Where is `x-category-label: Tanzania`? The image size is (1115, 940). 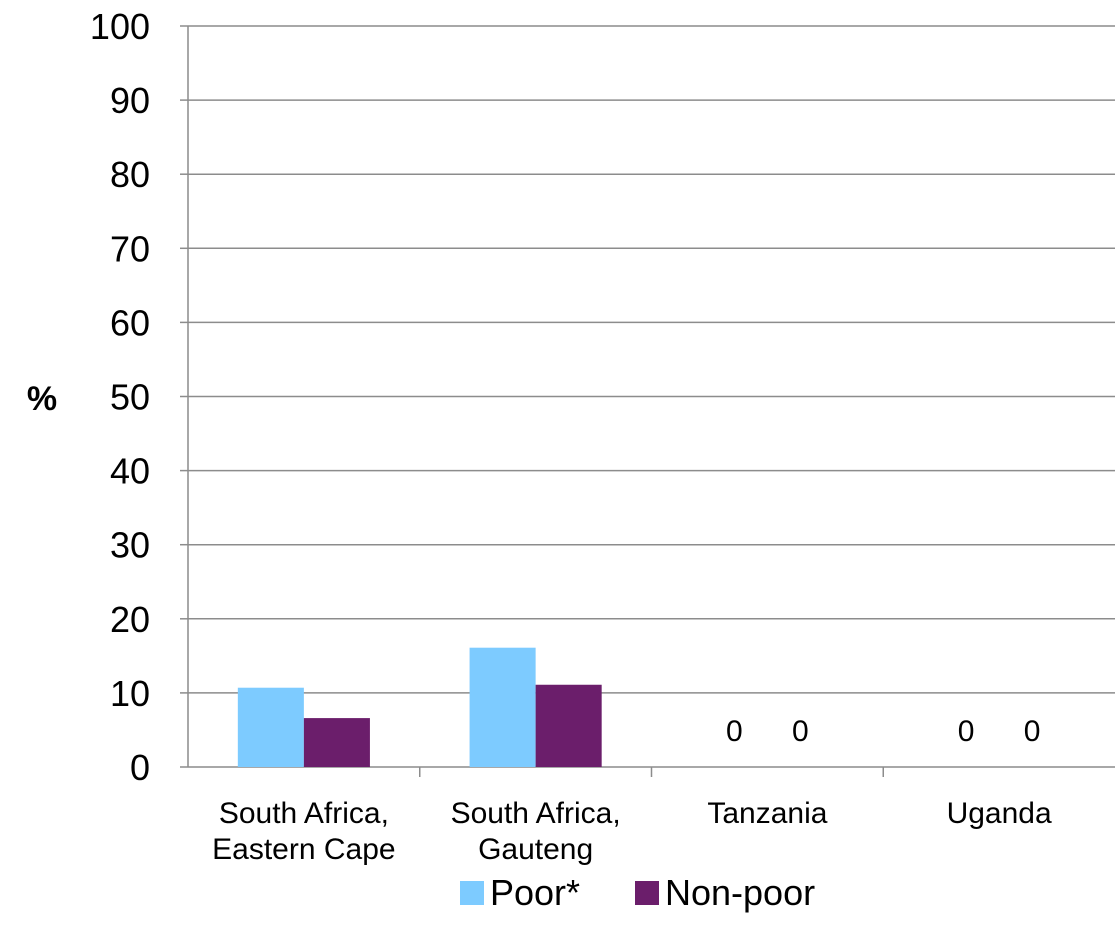 x-category-label: Tanzania is located at coordinates (767, 813).